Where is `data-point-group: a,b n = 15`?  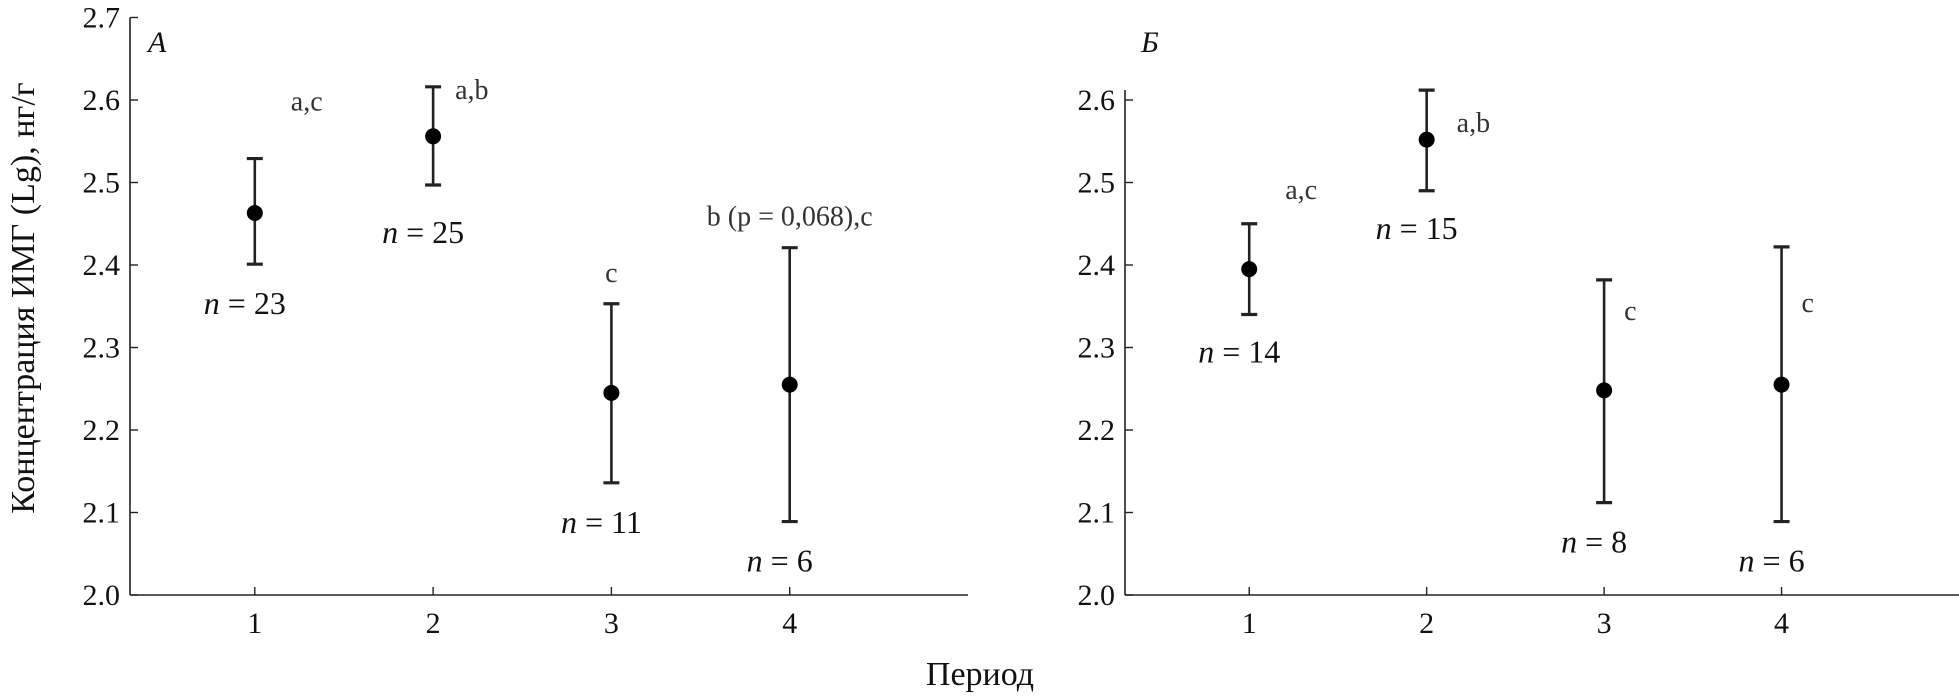 data-point-group: a,b n = 15 is located at coordinates (1433, 167).